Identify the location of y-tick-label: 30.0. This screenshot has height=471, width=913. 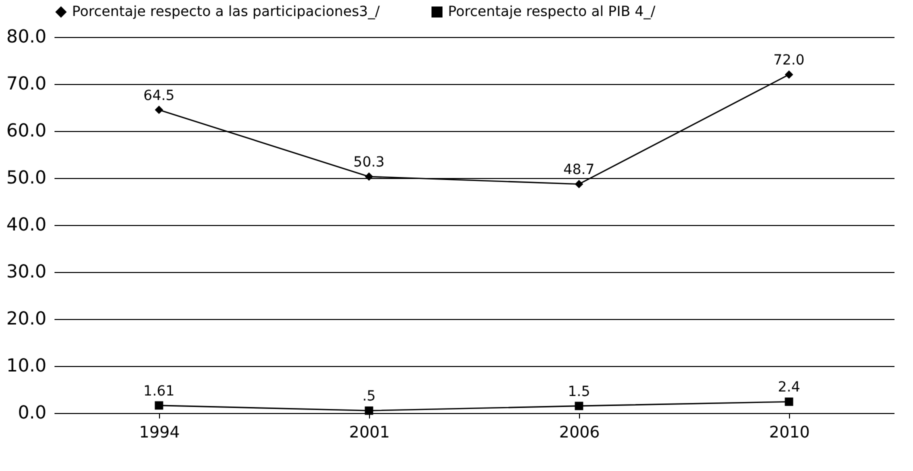
(26, 272).